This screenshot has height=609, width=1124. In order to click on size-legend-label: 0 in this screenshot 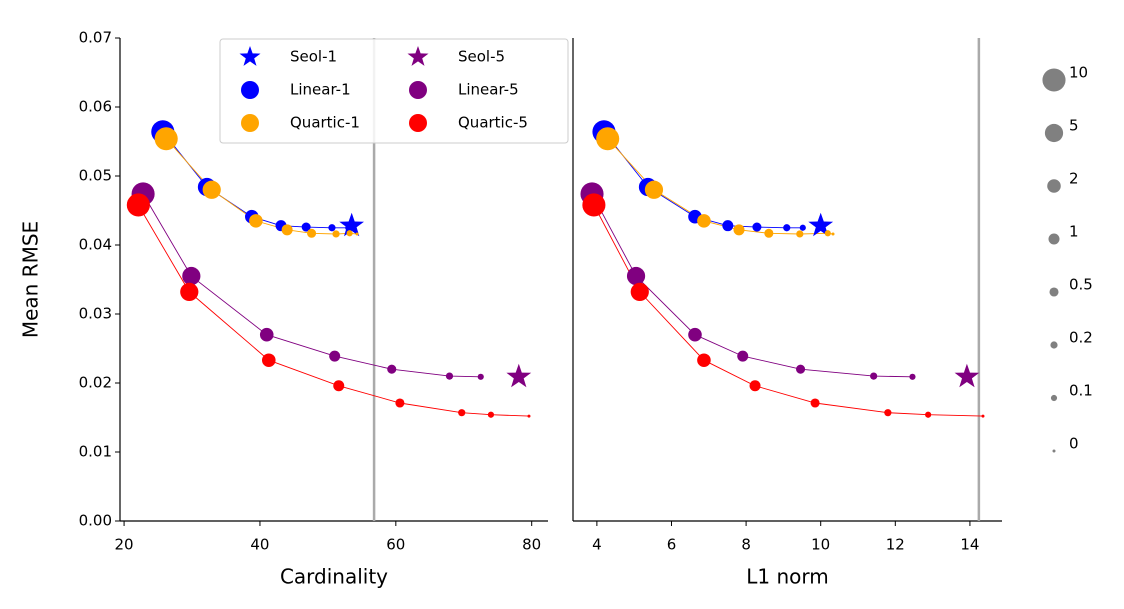, I will do `click(1074, 444)`.